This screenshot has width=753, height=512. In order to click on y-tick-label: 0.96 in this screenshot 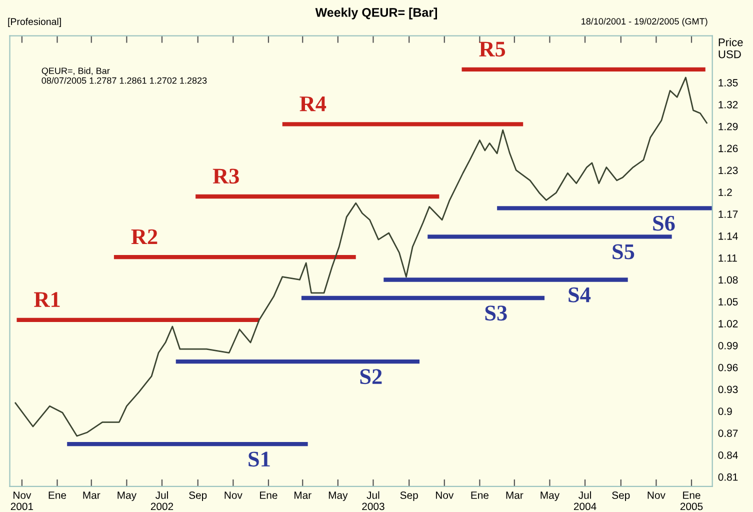, I will do `click(728, 368)`.